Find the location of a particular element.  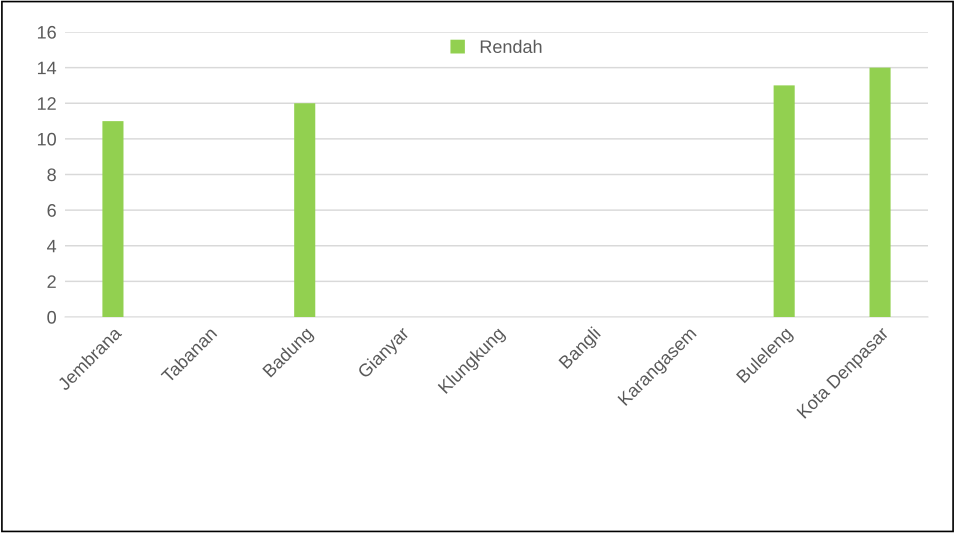

y-tick-label: 14 is located at coordinates (47, 68).